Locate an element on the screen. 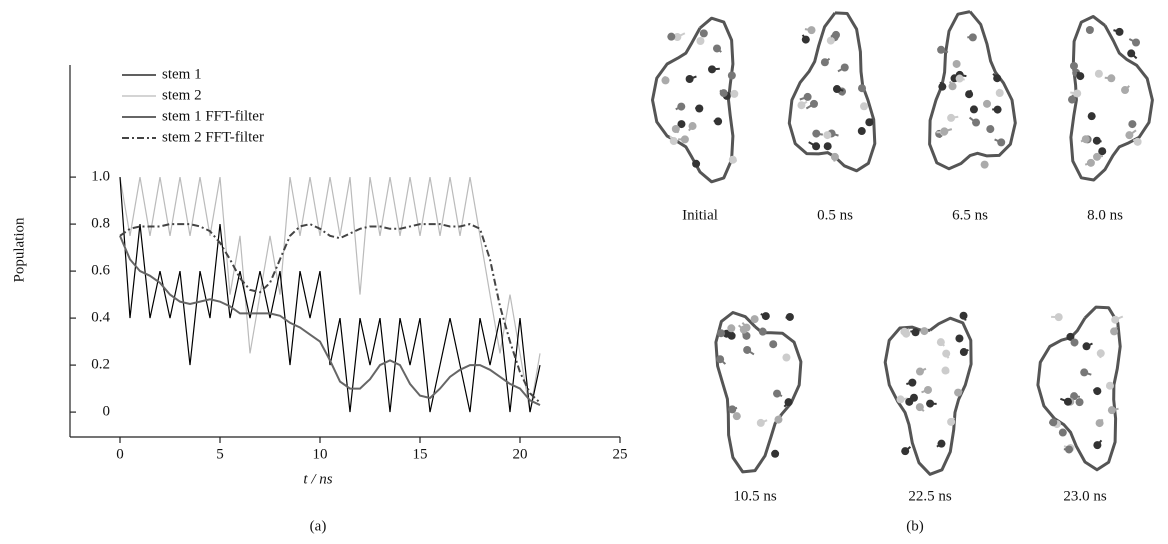 The height and width of the screenshot is (544, 1168). snapshot-caption: 6.5 ns is located at coordinates (970, 215).